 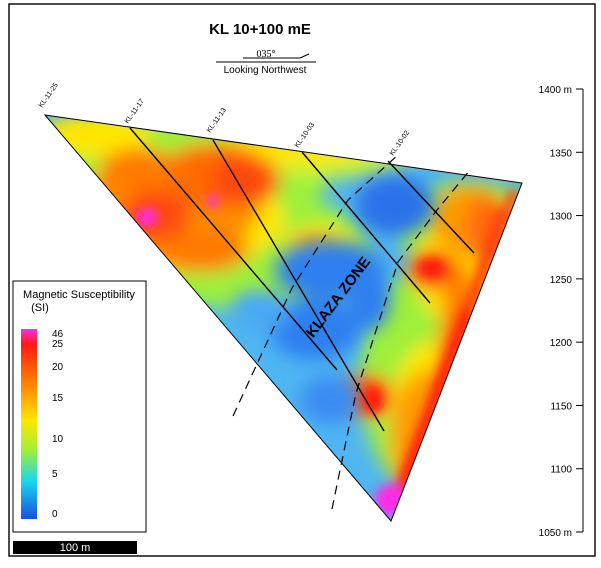 What do you see at coordinates (266, 54) in the screenshot?
I see `bearing-label: 035°` at bounding box center [266, 54].